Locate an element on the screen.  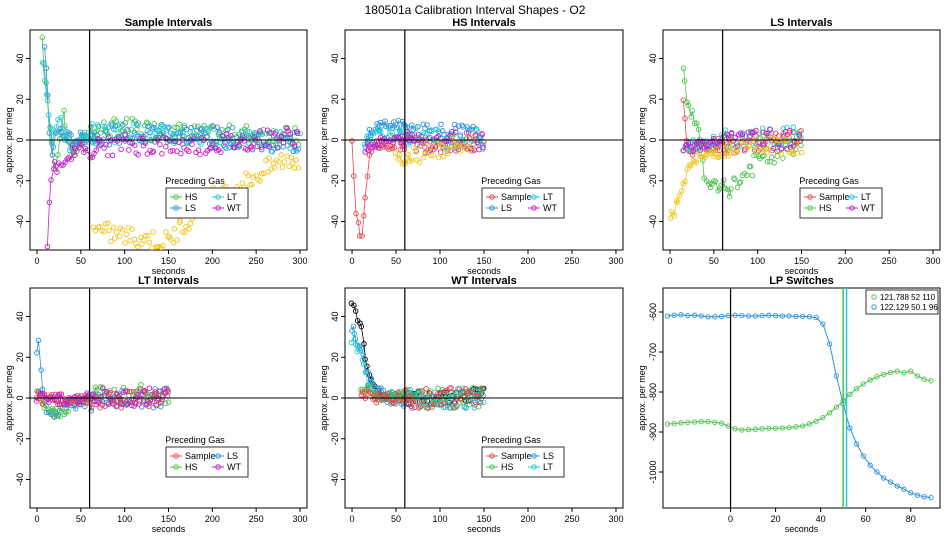
legend-title: Preceding Gas is located at coordinates (829, 181).